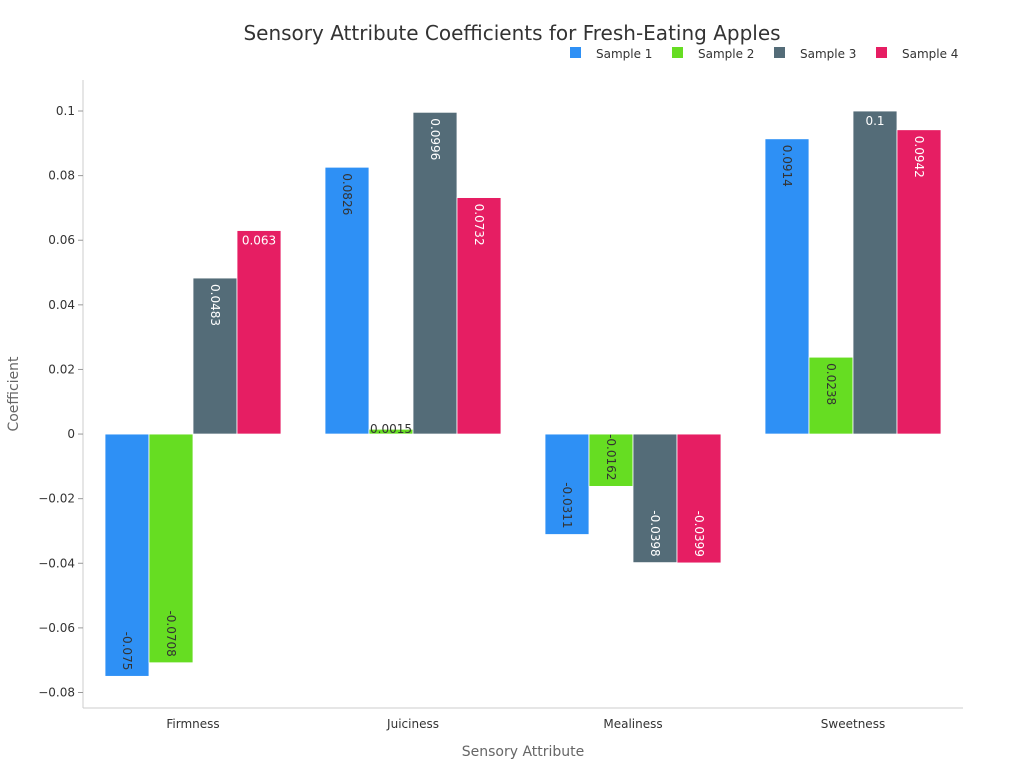  Describe the element at coordinates (259, 241) in the screenshot. I see `data-label: 0.063` at that location.